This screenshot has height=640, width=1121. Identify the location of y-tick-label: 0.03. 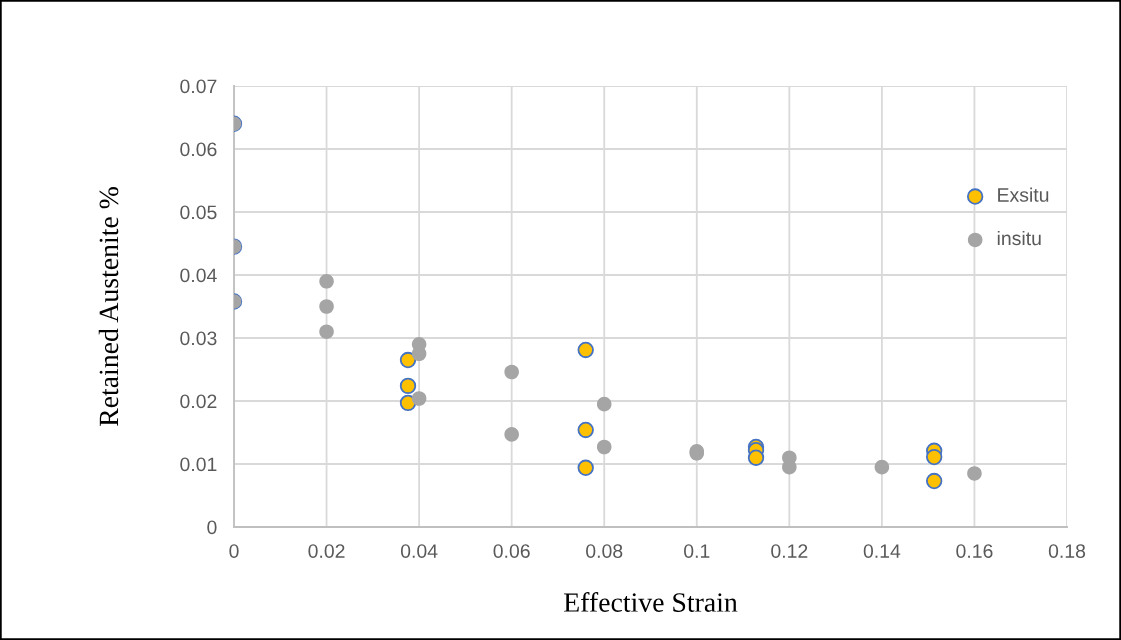
(198, 338).